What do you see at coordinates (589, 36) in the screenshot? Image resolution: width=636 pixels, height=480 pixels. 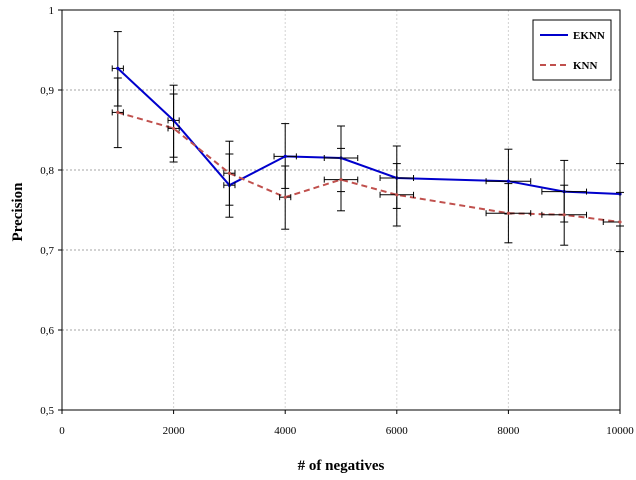 I see `legend-eknn-label: EKNN` at bounding box center [589, 36].